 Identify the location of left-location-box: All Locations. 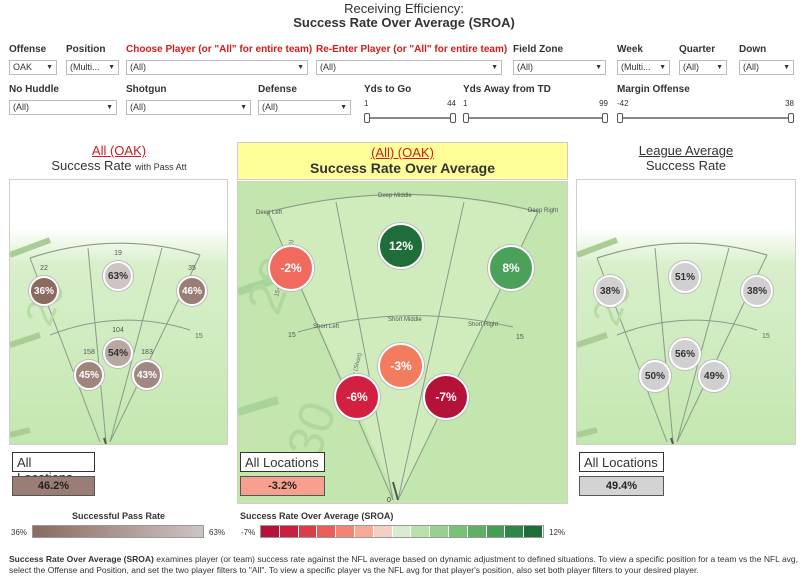
(53, 468).